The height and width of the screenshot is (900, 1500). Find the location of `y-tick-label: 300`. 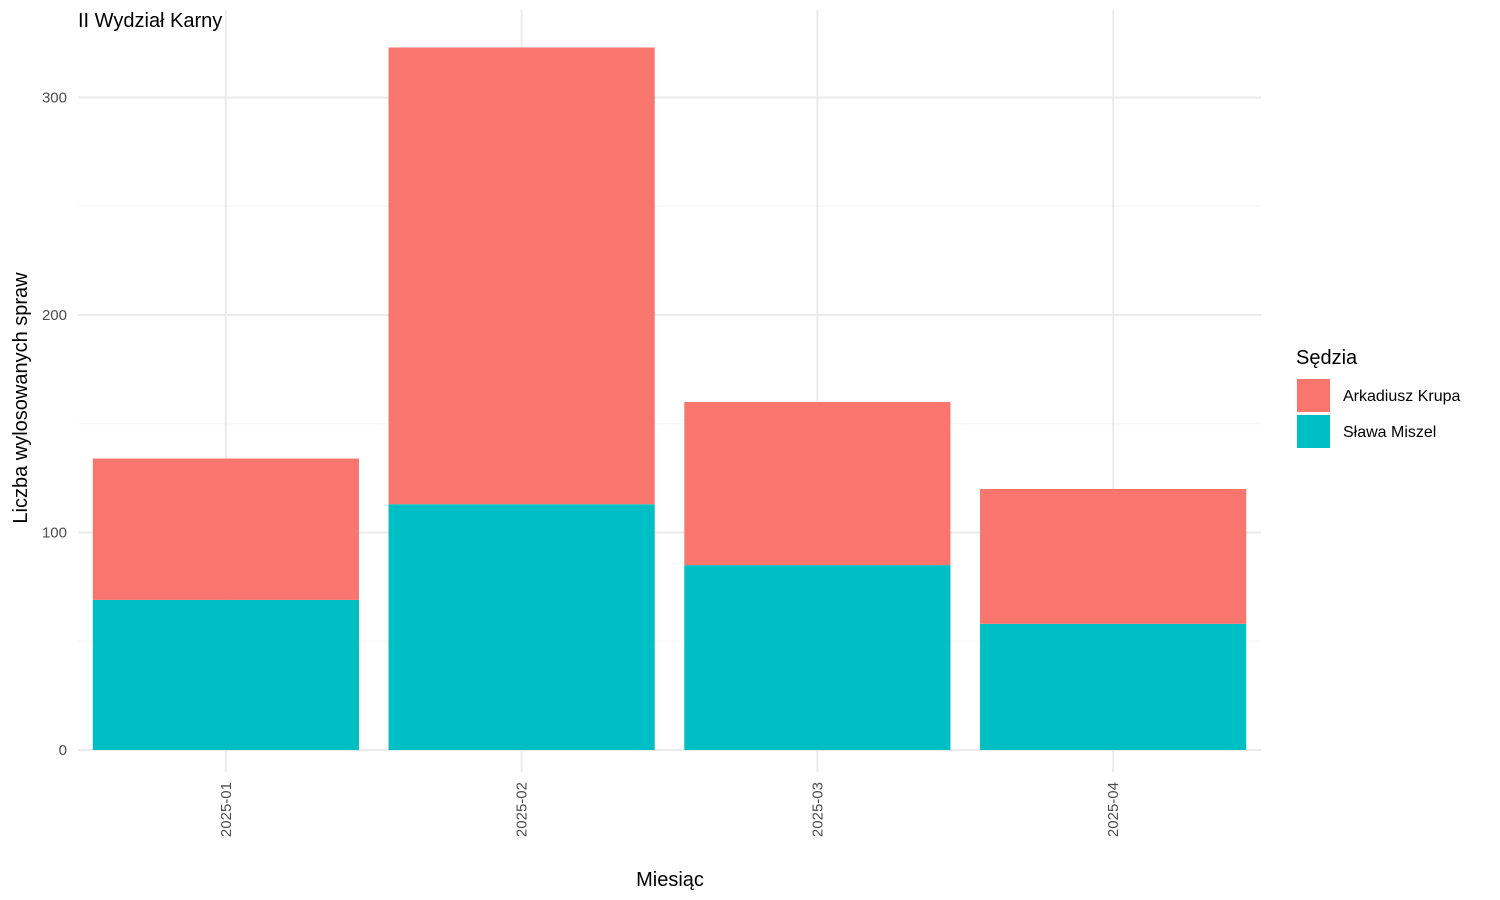

y-tick-label: 300 is located at coordinates (54, 98).